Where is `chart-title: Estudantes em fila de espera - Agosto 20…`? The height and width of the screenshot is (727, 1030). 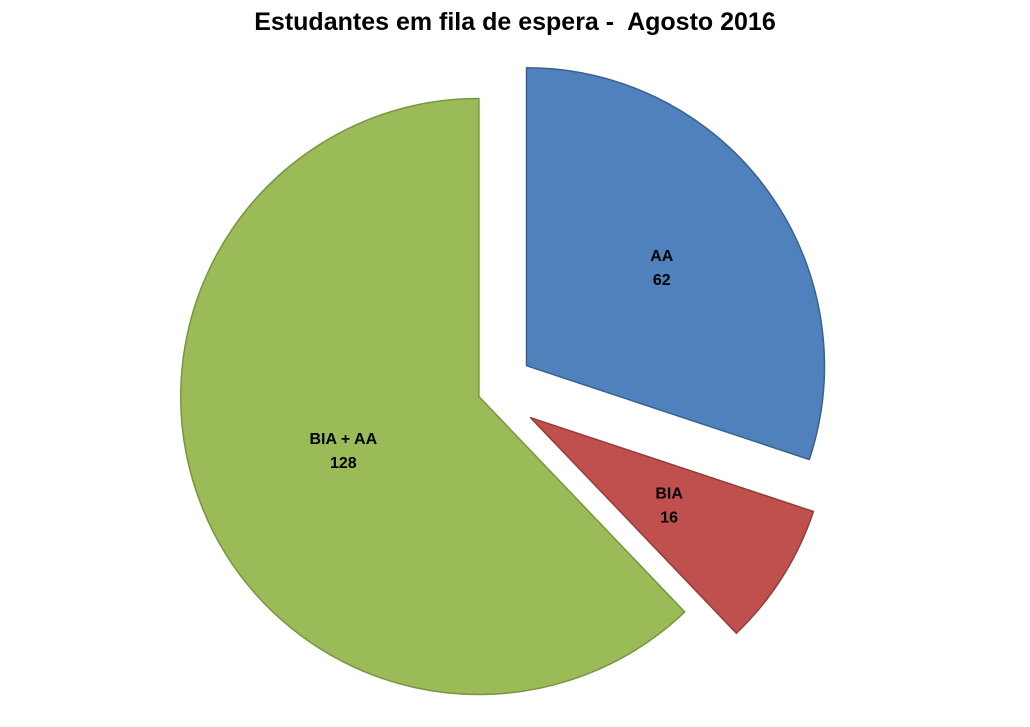
chart-title: Estudantes em fila de espera - Agosto 20… is located at coordinates (515, 22).